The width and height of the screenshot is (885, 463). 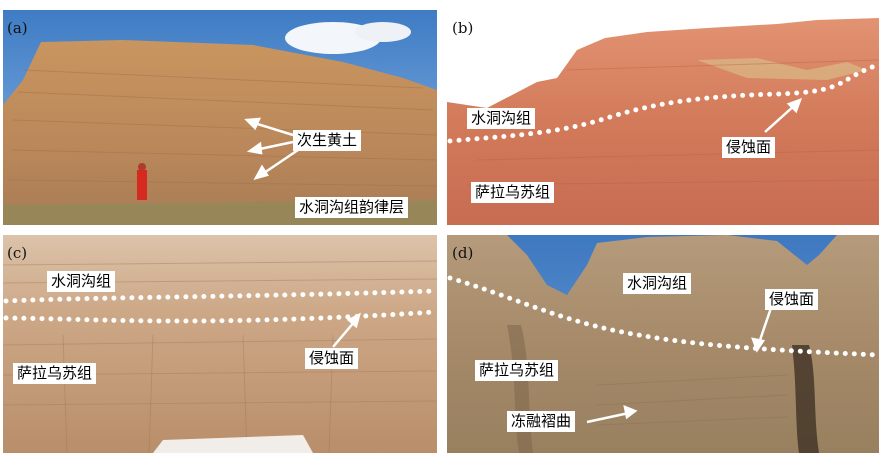 I want to click on tag-secondary-loess: 次生黄土, so click(x=327, y=140).